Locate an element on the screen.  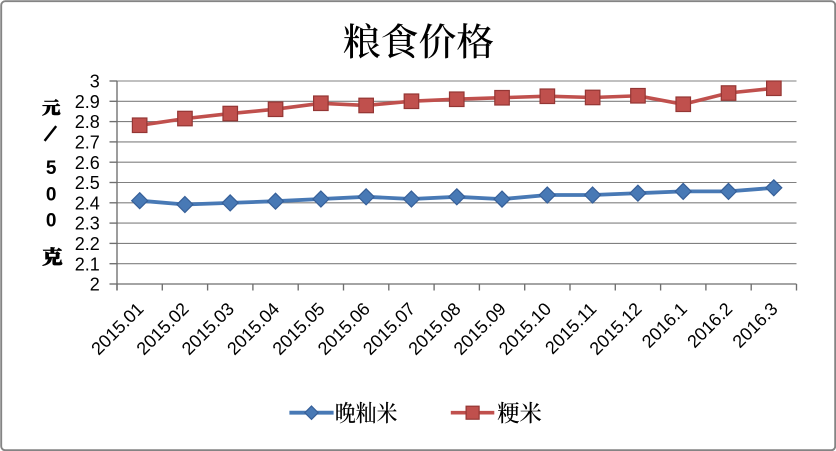
svg-text: 2 is located at coordinates (95, 285).